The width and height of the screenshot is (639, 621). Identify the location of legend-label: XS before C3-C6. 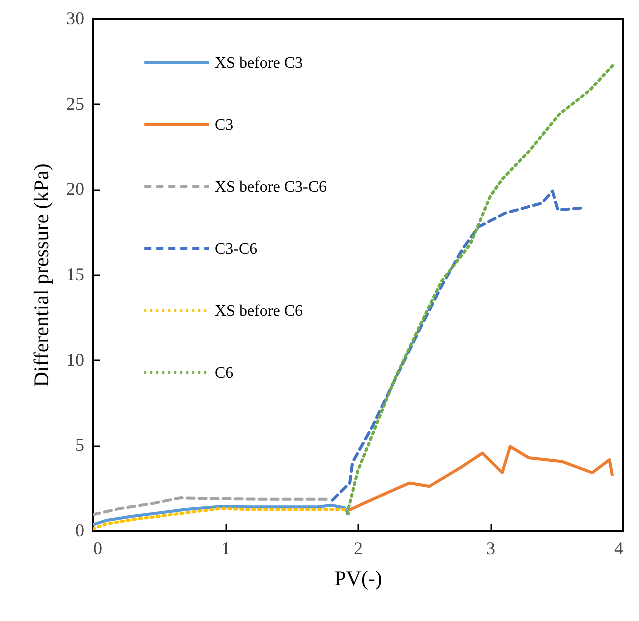
(271, 187).